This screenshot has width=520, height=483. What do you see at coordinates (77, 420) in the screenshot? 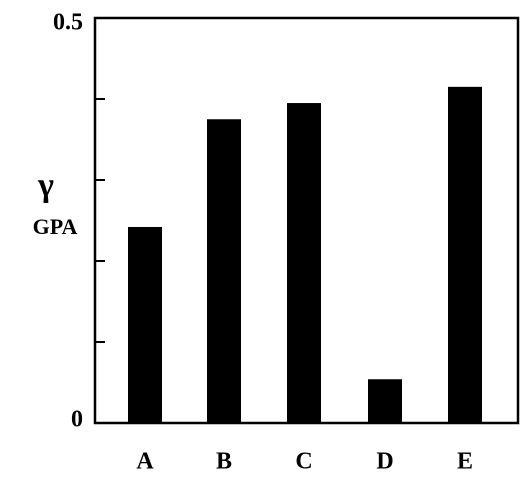
I see `y-tick-label: 0` at bounding box center [77, 420].